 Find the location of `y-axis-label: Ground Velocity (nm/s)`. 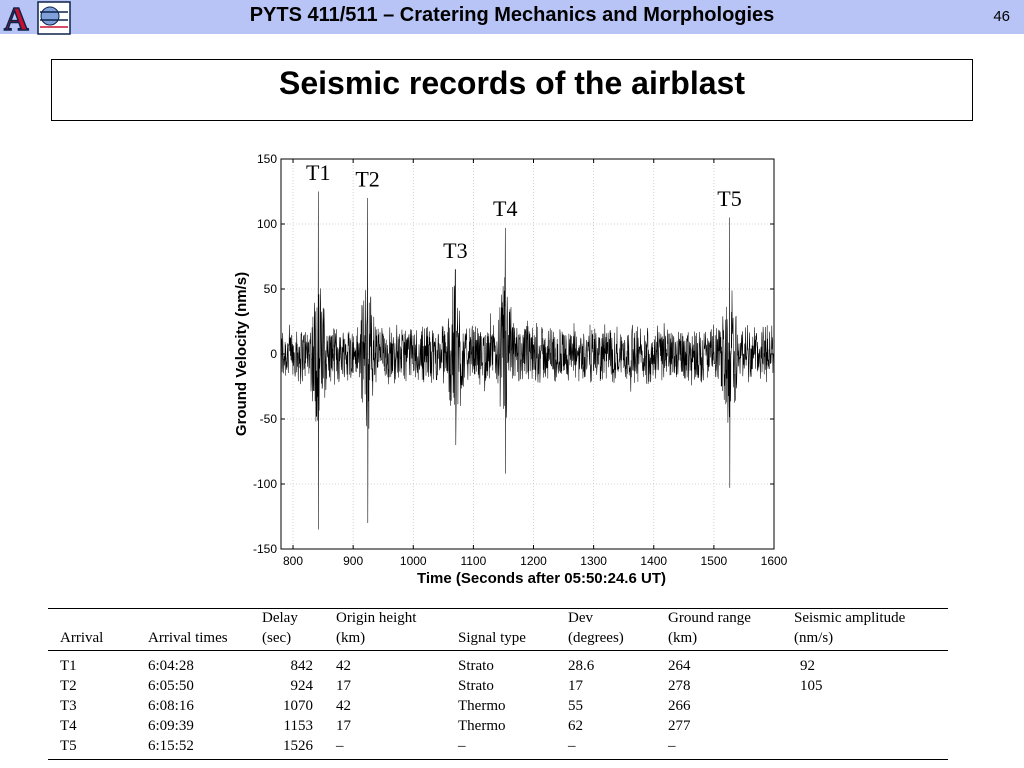

y-axis-label: Ground Velocity (nm/s) is located at coordinates (241, 354).